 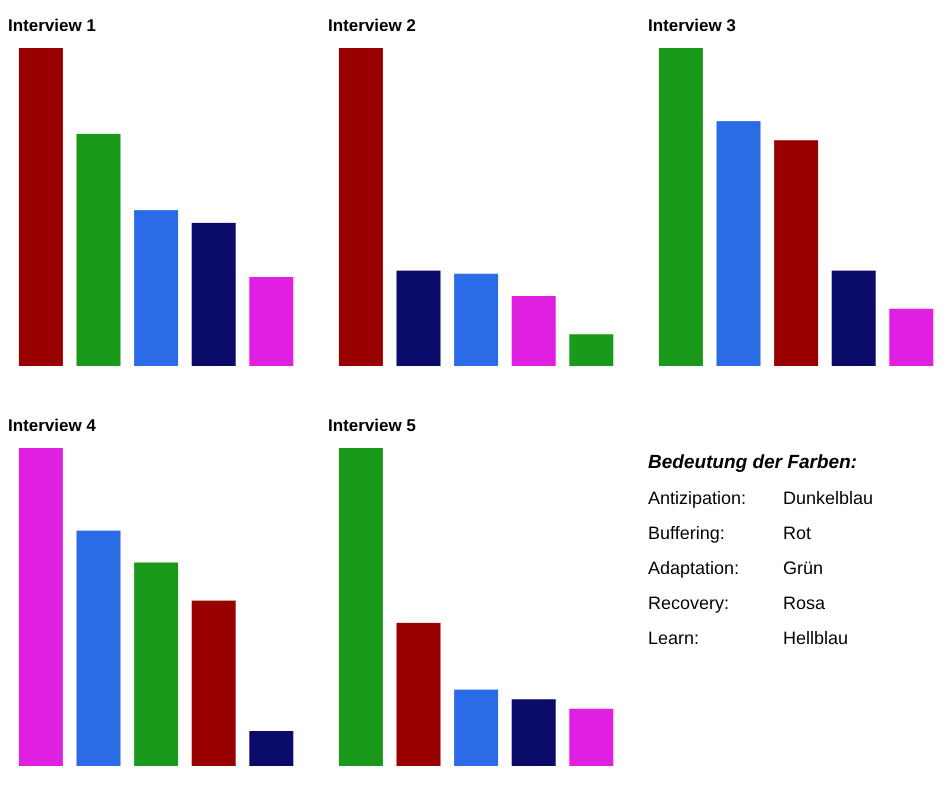 I want to click on text: Rot, so click(x=797, y=533).